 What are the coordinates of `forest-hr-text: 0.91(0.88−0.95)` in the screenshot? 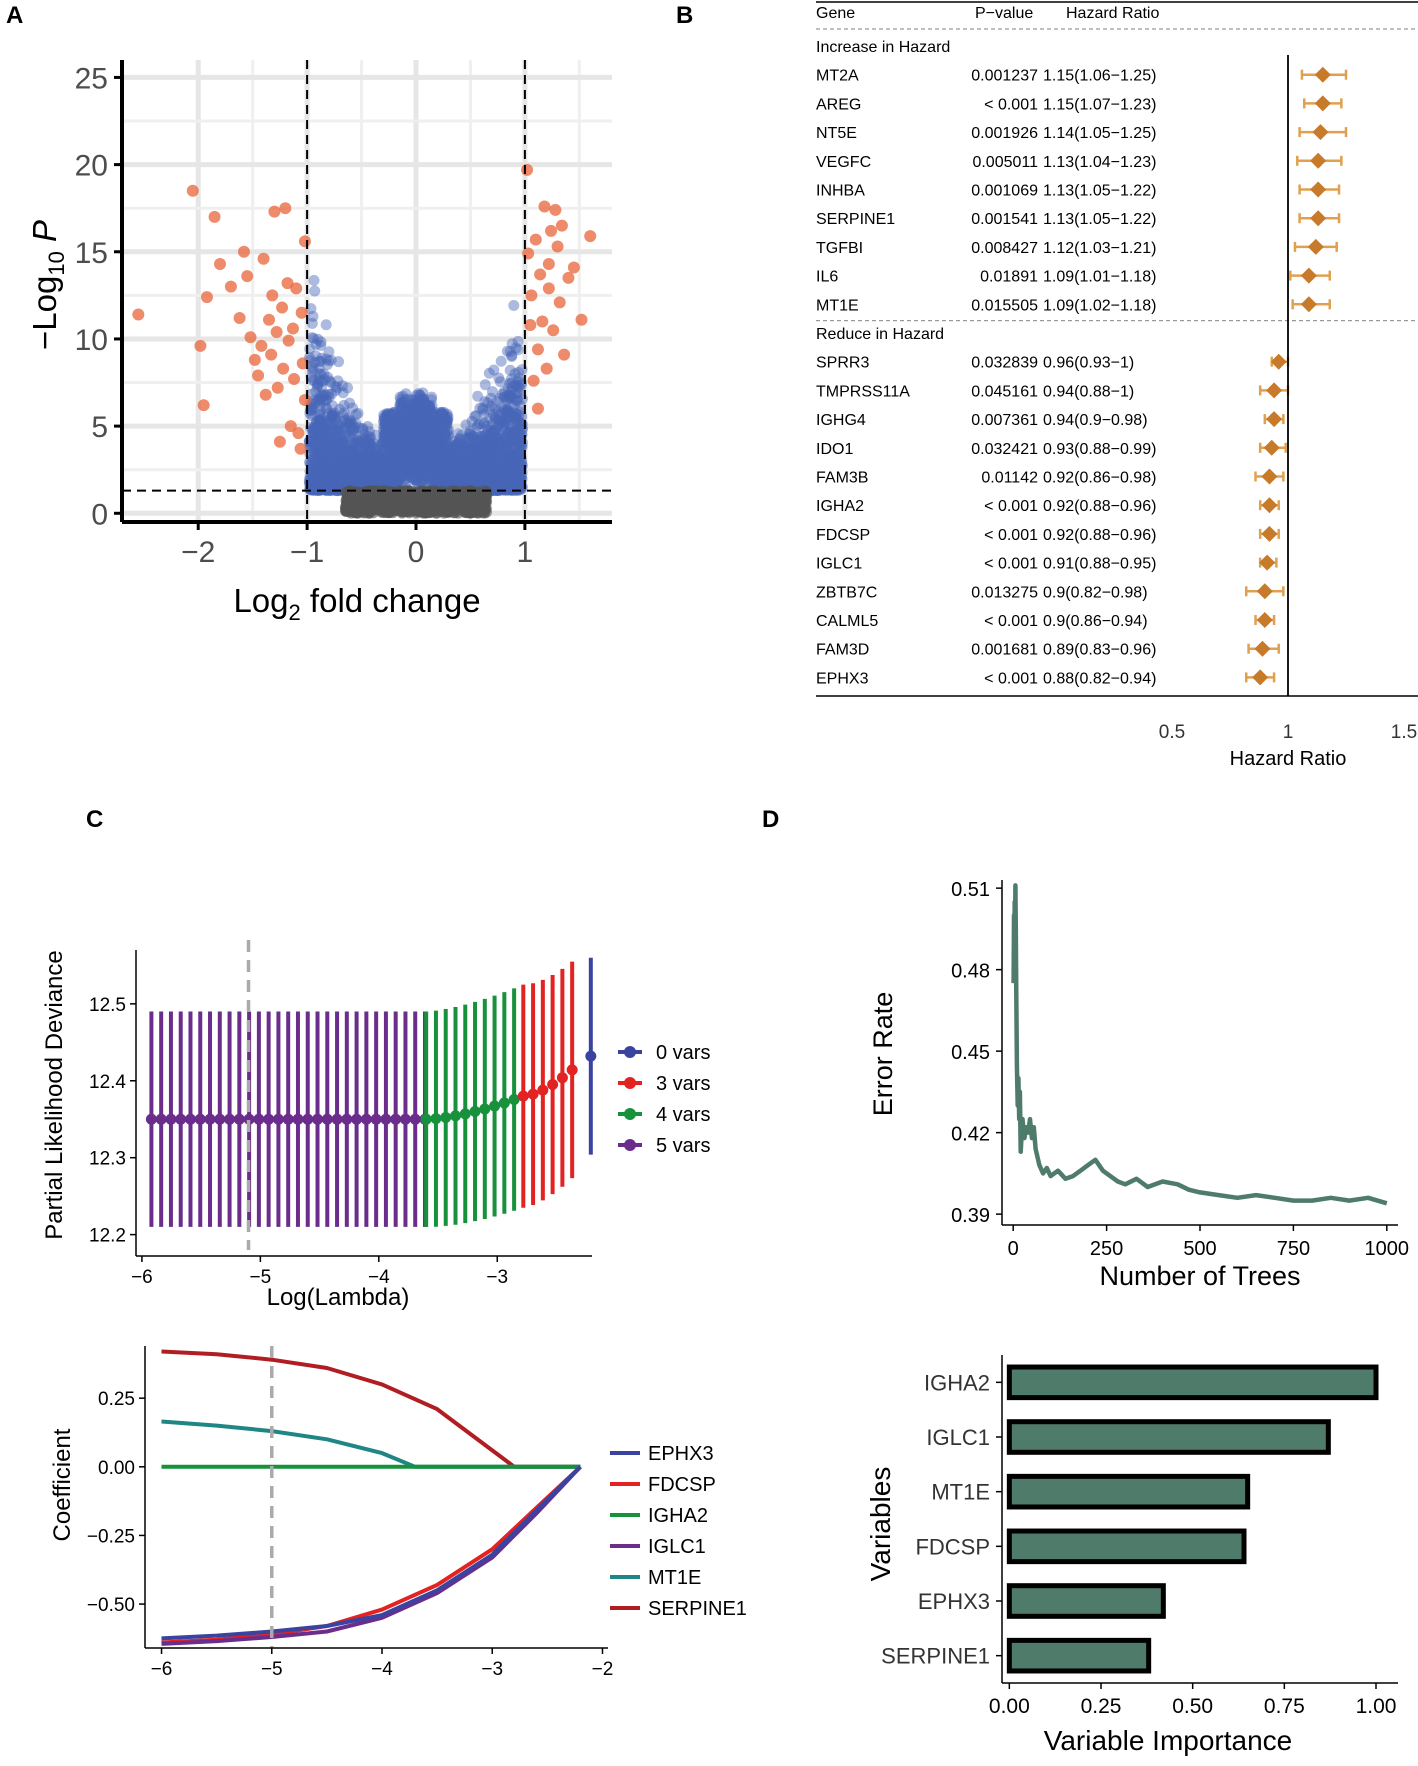 It's located at (1099, 564).